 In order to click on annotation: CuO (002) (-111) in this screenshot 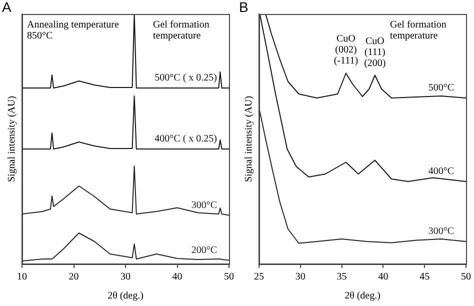, I will do `click(346, 50)`.